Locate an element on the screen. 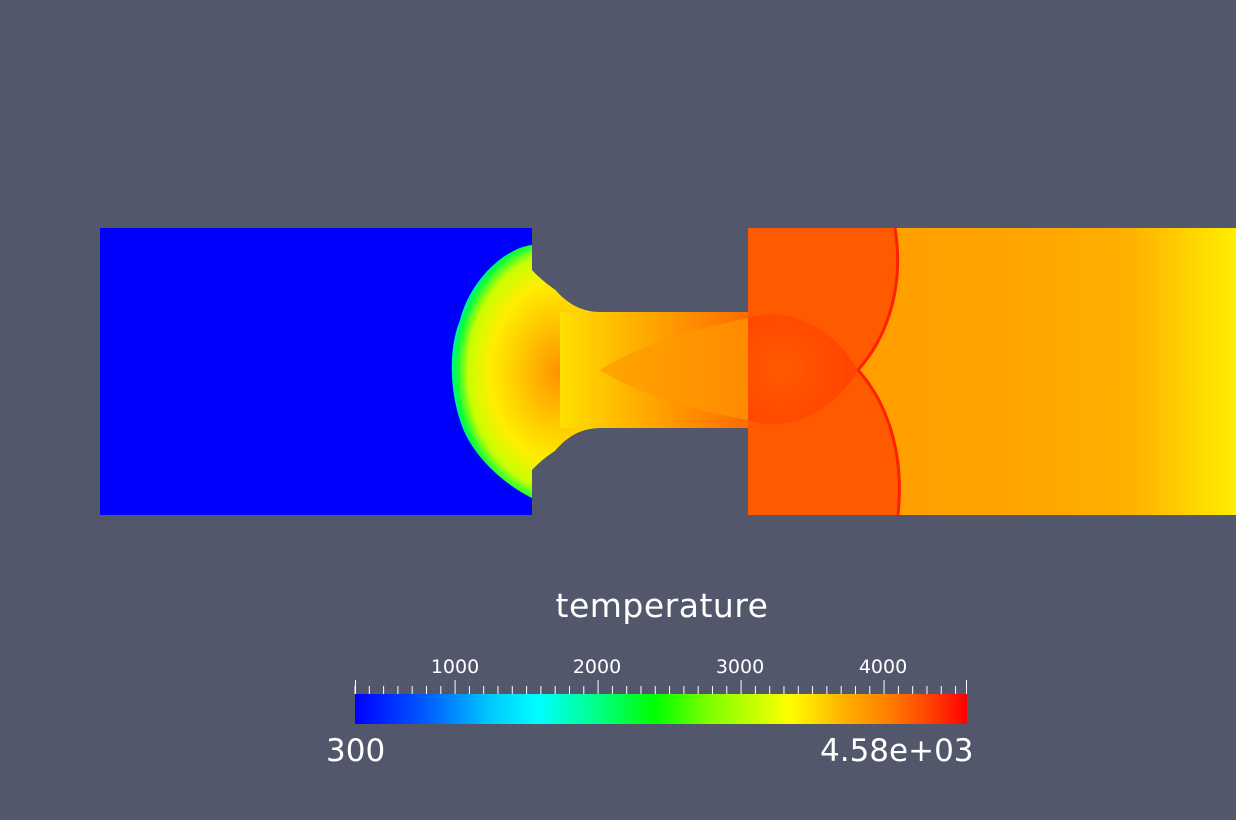  colorbar is located at coordinates (661, 709).